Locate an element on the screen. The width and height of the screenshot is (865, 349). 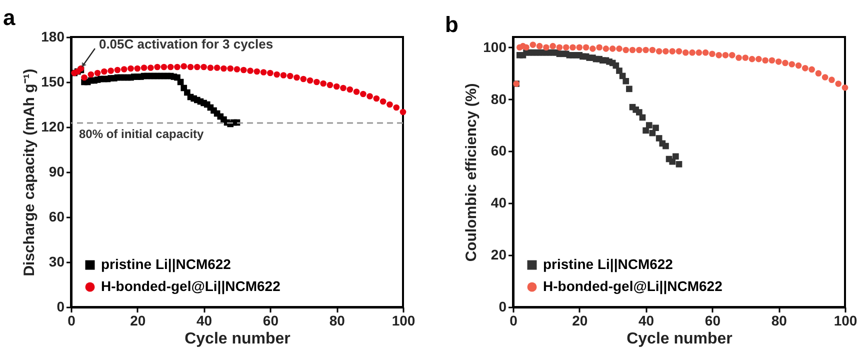
y-axis-title: Discharge capacity (mAh g⁻¹) is located at coordinates (29, 172).